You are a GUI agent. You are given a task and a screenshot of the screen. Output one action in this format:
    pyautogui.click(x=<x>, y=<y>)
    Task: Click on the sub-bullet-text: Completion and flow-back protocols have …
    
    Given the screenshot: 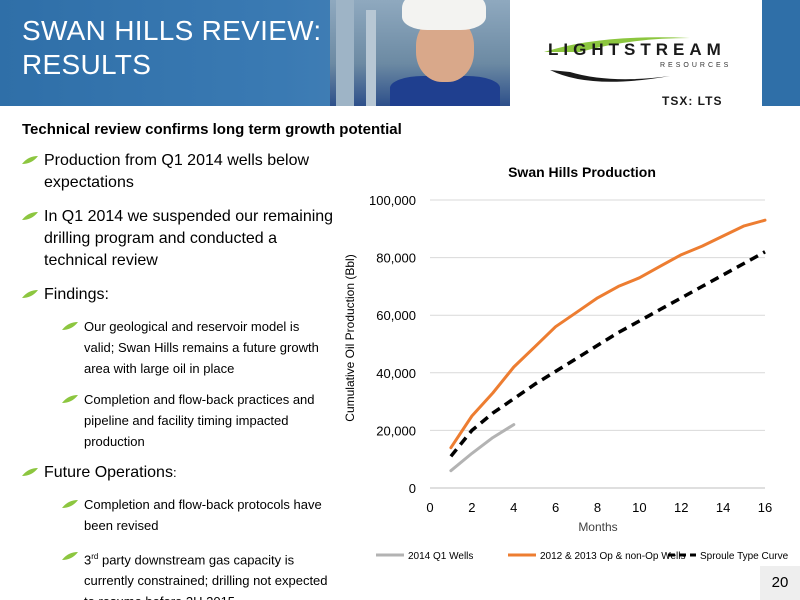 What is the action you would take?
    pyautogui.click(x=203, y=515)
    